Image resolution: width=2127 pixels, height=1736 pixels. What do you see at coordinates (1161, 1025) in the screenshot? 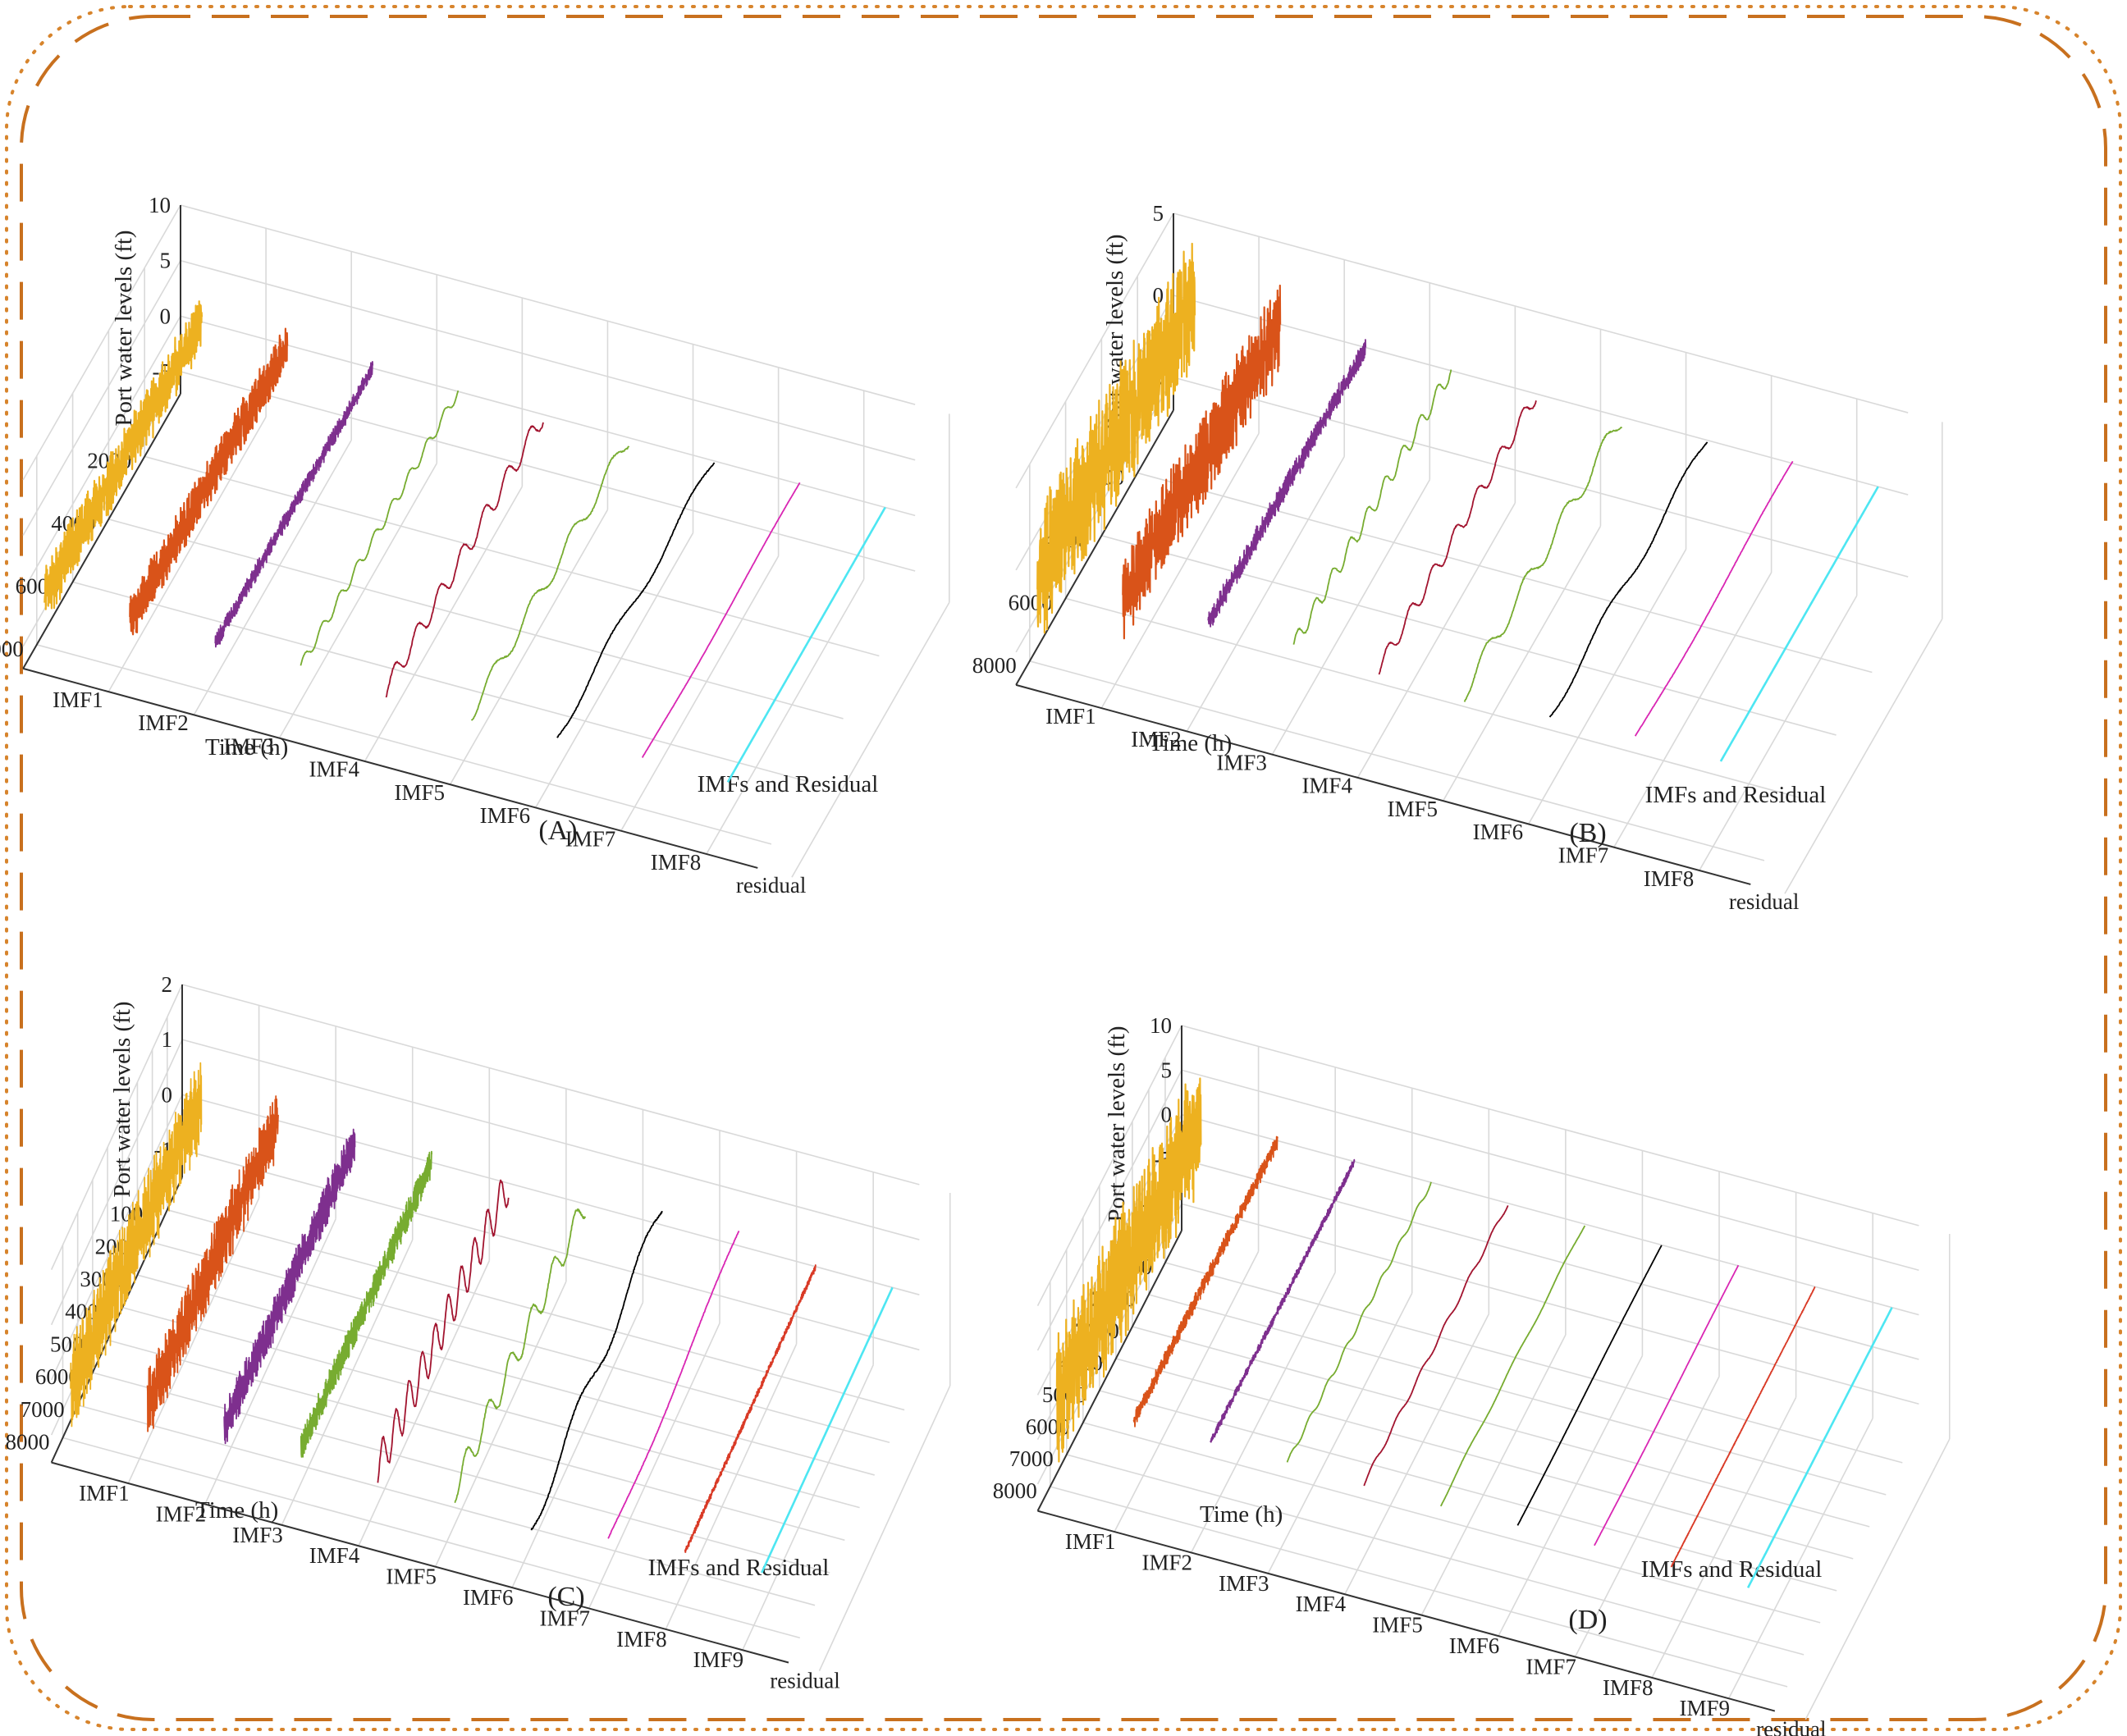
I see `z-tick-label: 10` at bounding box center [1161, 1025].